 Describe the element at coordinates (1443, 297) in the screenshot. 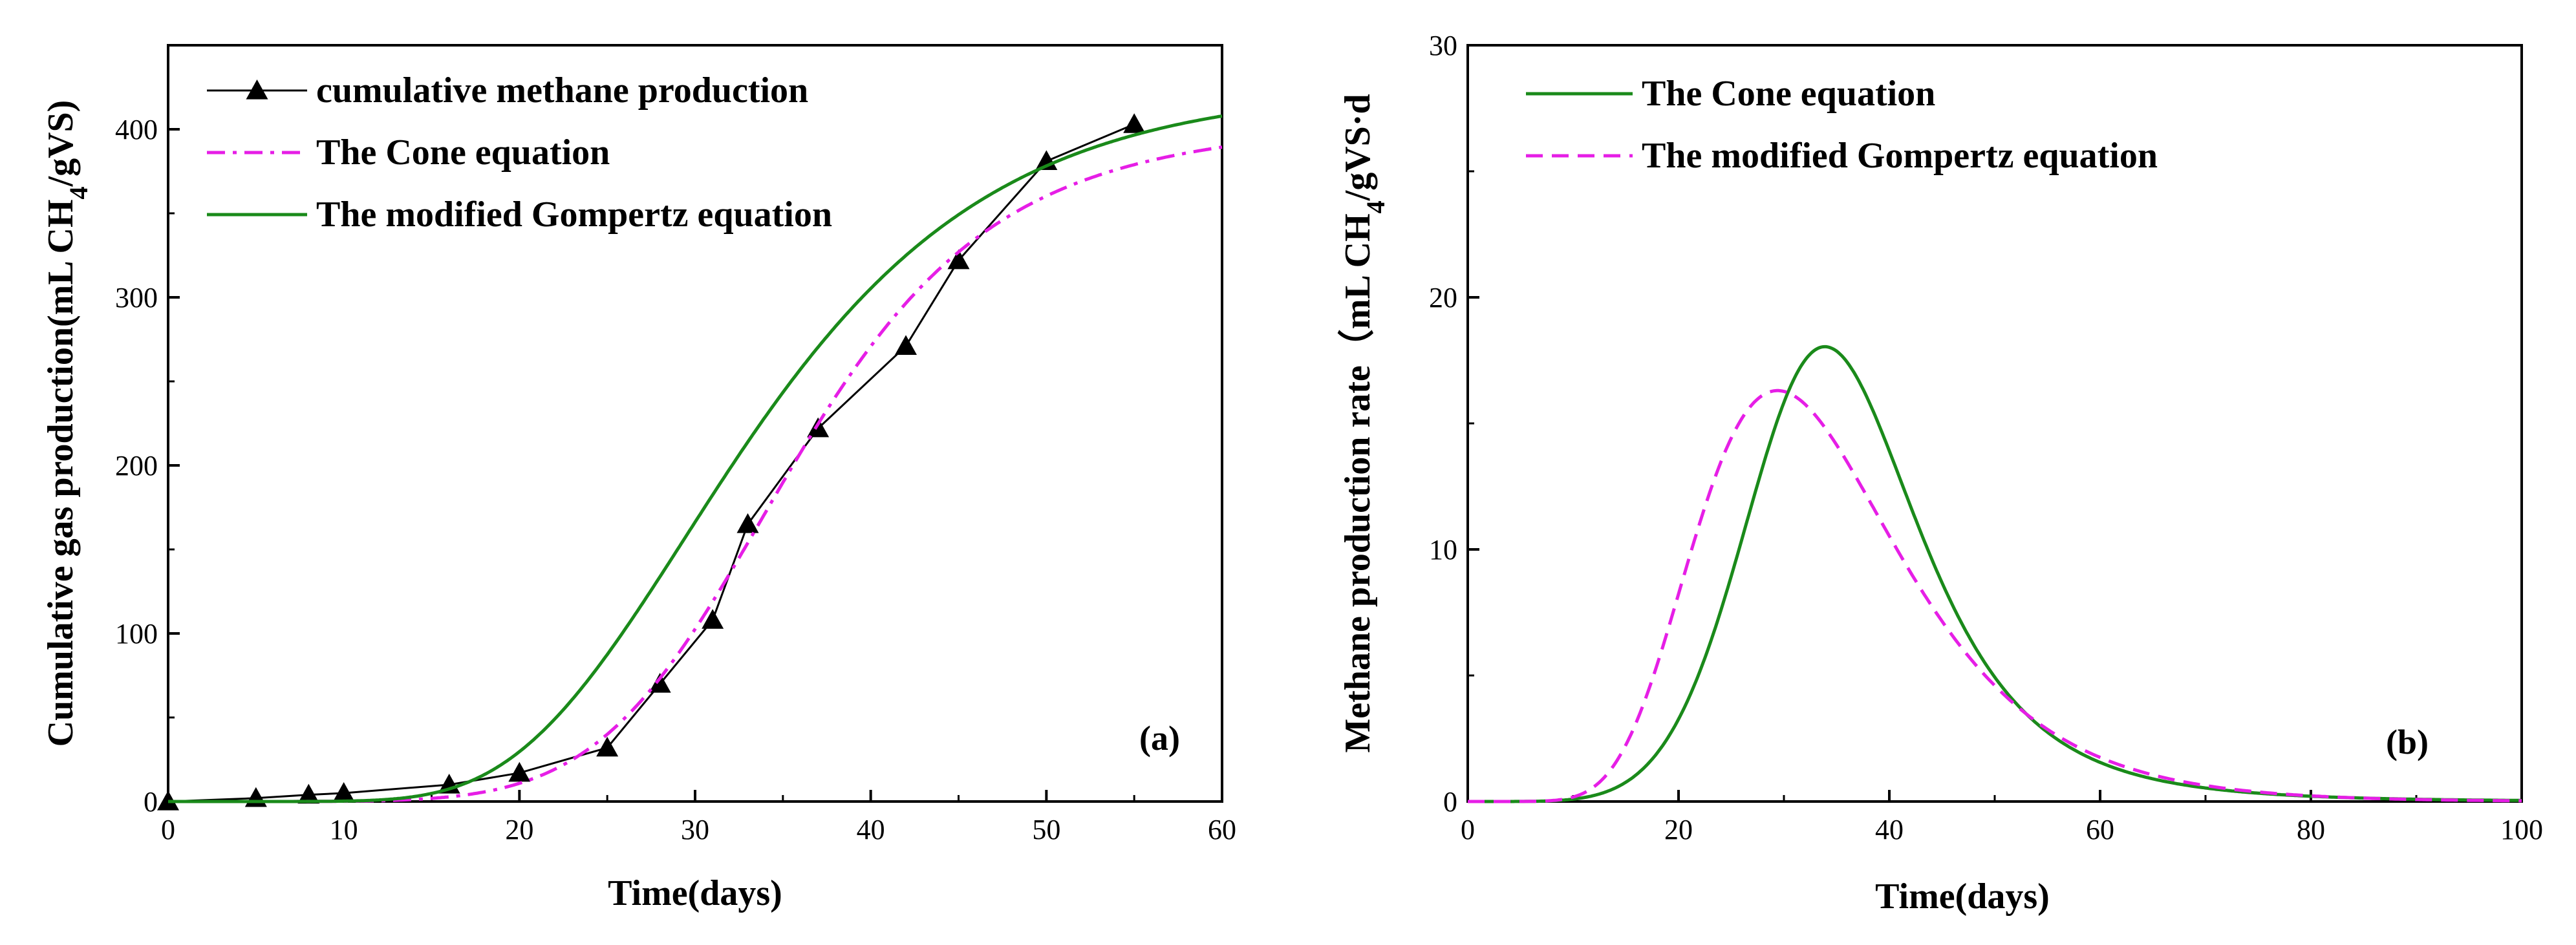

I see `y-tick-label: 20` at that location.